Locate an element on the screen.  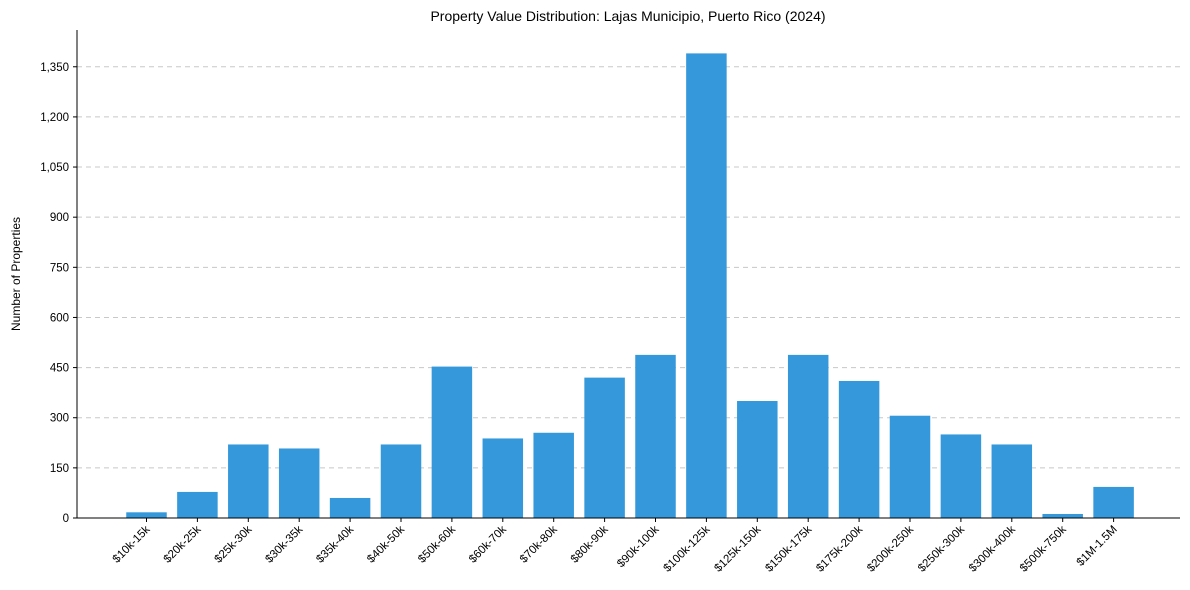
x-tick-label: $500k-750k is located at coordinates (1043, 548).